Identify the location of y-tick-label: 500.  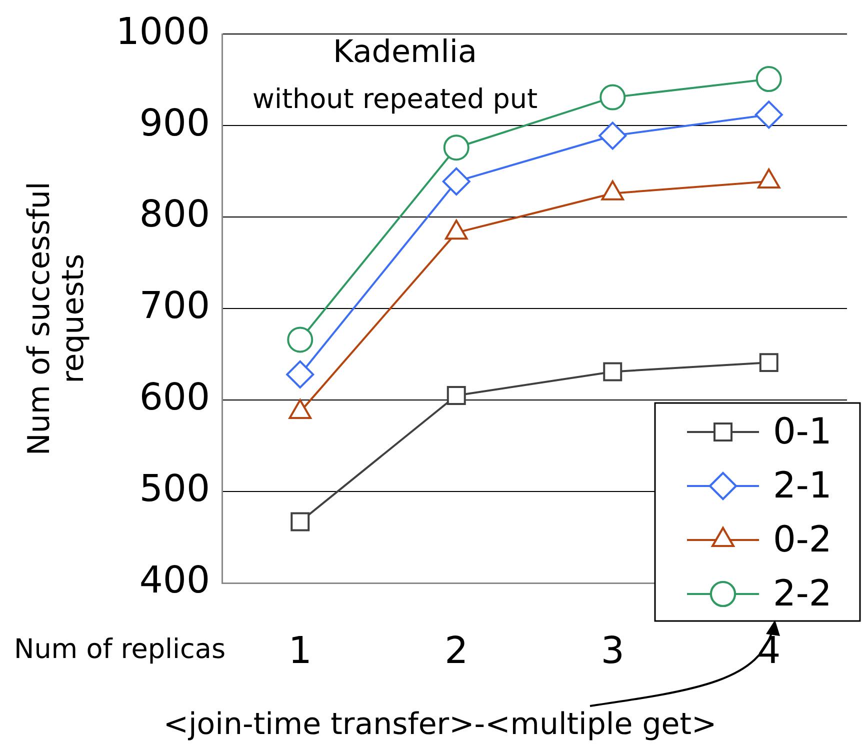
(174, 488).